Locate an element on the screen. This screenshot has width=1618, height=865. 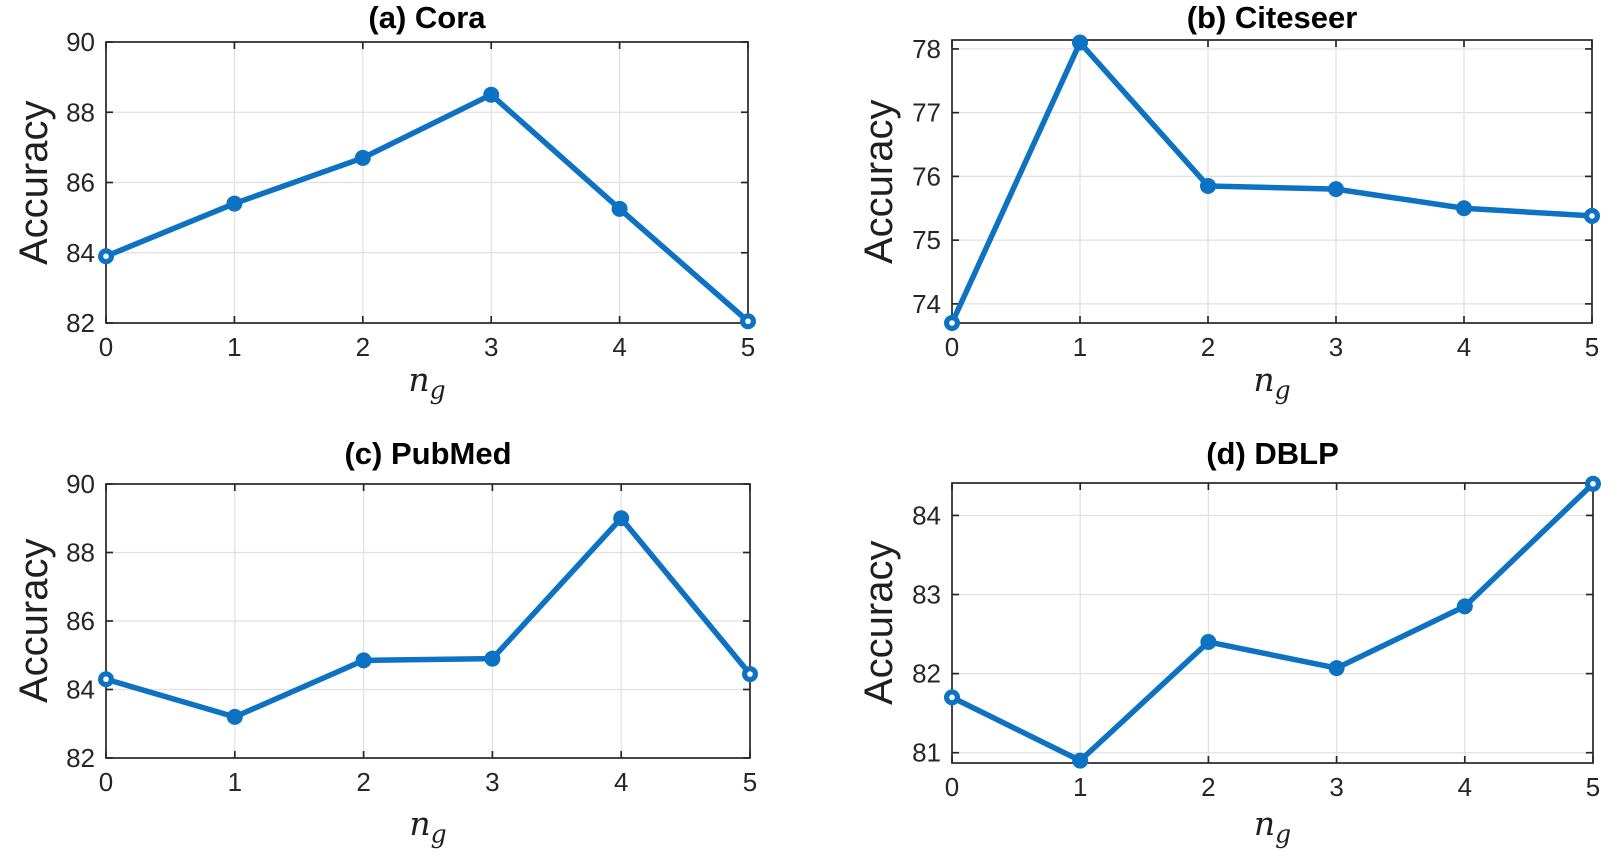
chart-title-citeseer: (b) Citeseer is located at coordinates (1272, 17).